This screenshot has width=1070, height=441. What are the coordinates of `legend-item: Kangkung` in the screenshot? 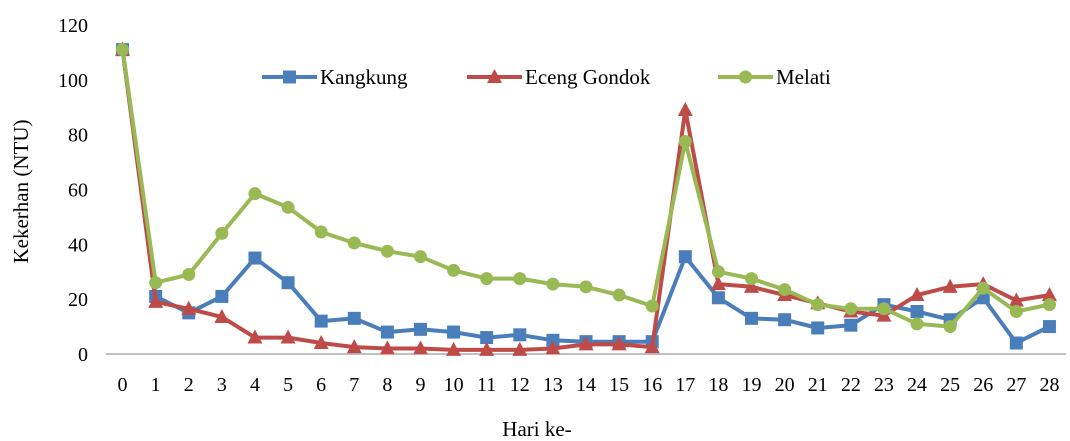 It's located at (335, 77).